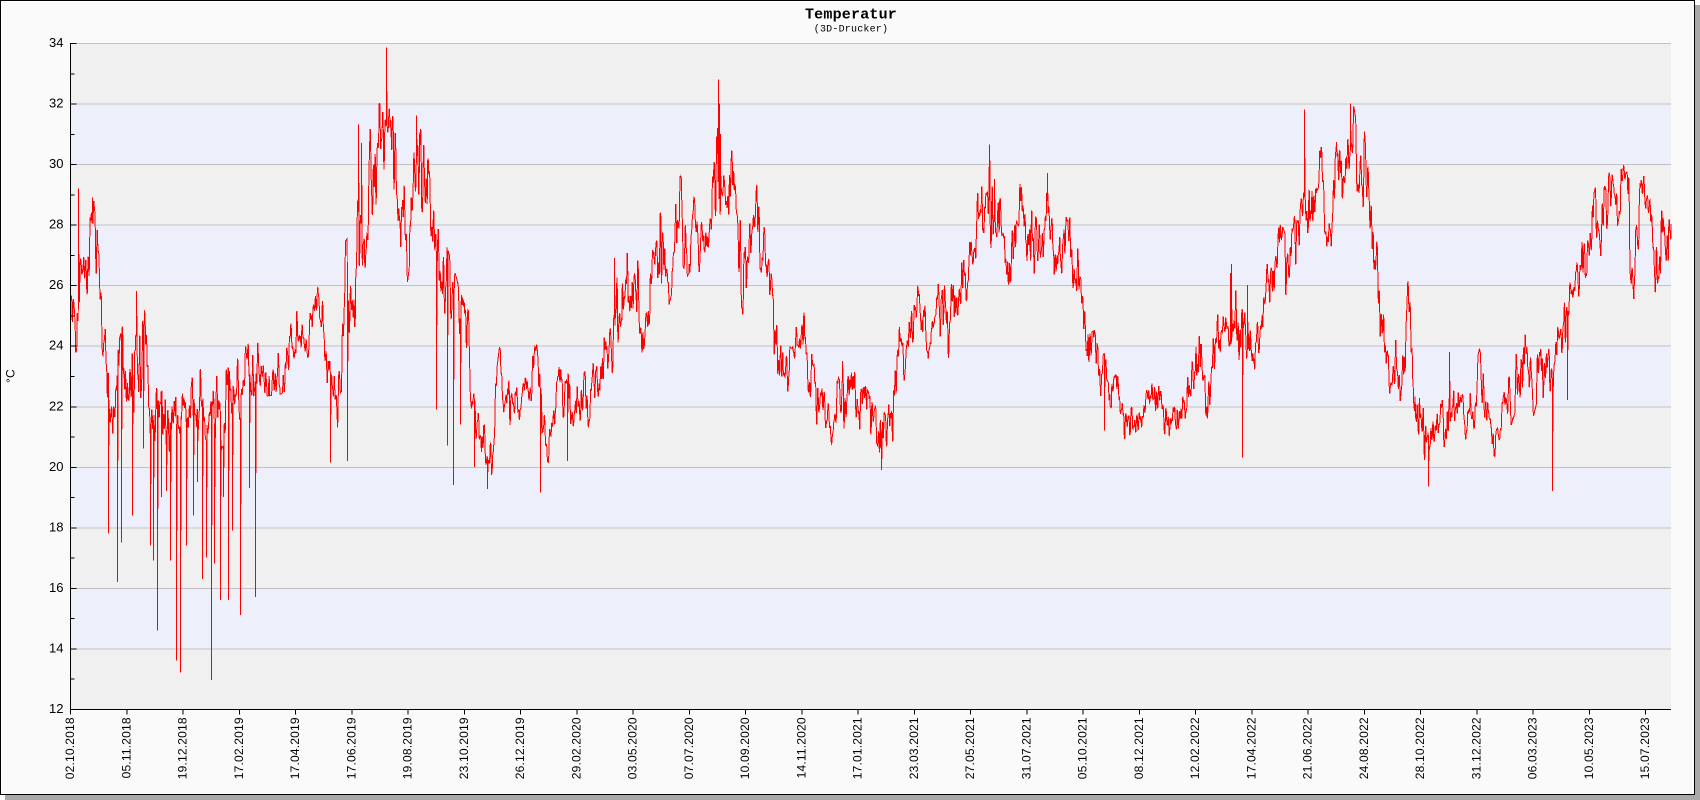  Describe the element at coordinates (464, 748) in the screenshot. I see `svg-text: 23.10.2019` at that location.